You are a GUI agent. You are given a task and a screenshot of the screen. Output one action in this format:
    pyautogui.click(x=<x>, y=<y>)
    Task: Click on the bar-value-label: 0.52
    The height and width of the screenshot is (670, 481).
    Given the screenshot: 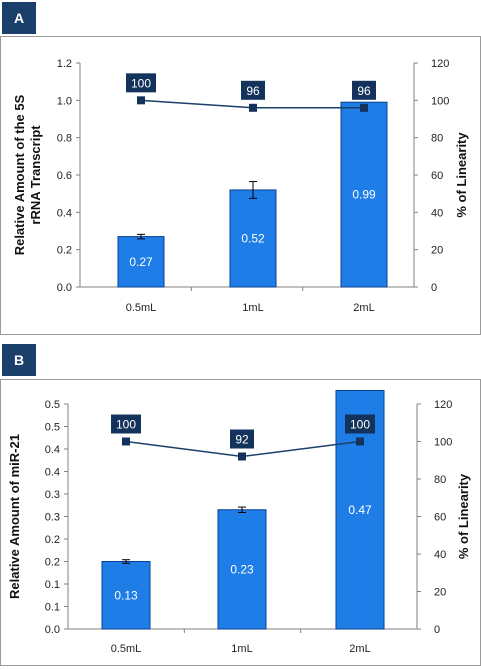 What is the action you would take?
    pyautogui.click(x=253, y=238)
    